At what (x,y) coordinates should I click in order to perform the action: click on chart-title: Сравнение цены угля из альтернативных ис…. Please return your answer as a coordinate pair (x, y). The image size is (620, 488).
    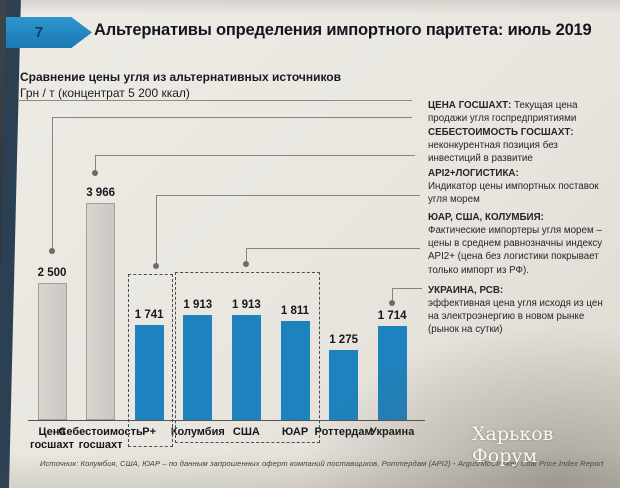
    Looking at the image, I should click on (180, 77).